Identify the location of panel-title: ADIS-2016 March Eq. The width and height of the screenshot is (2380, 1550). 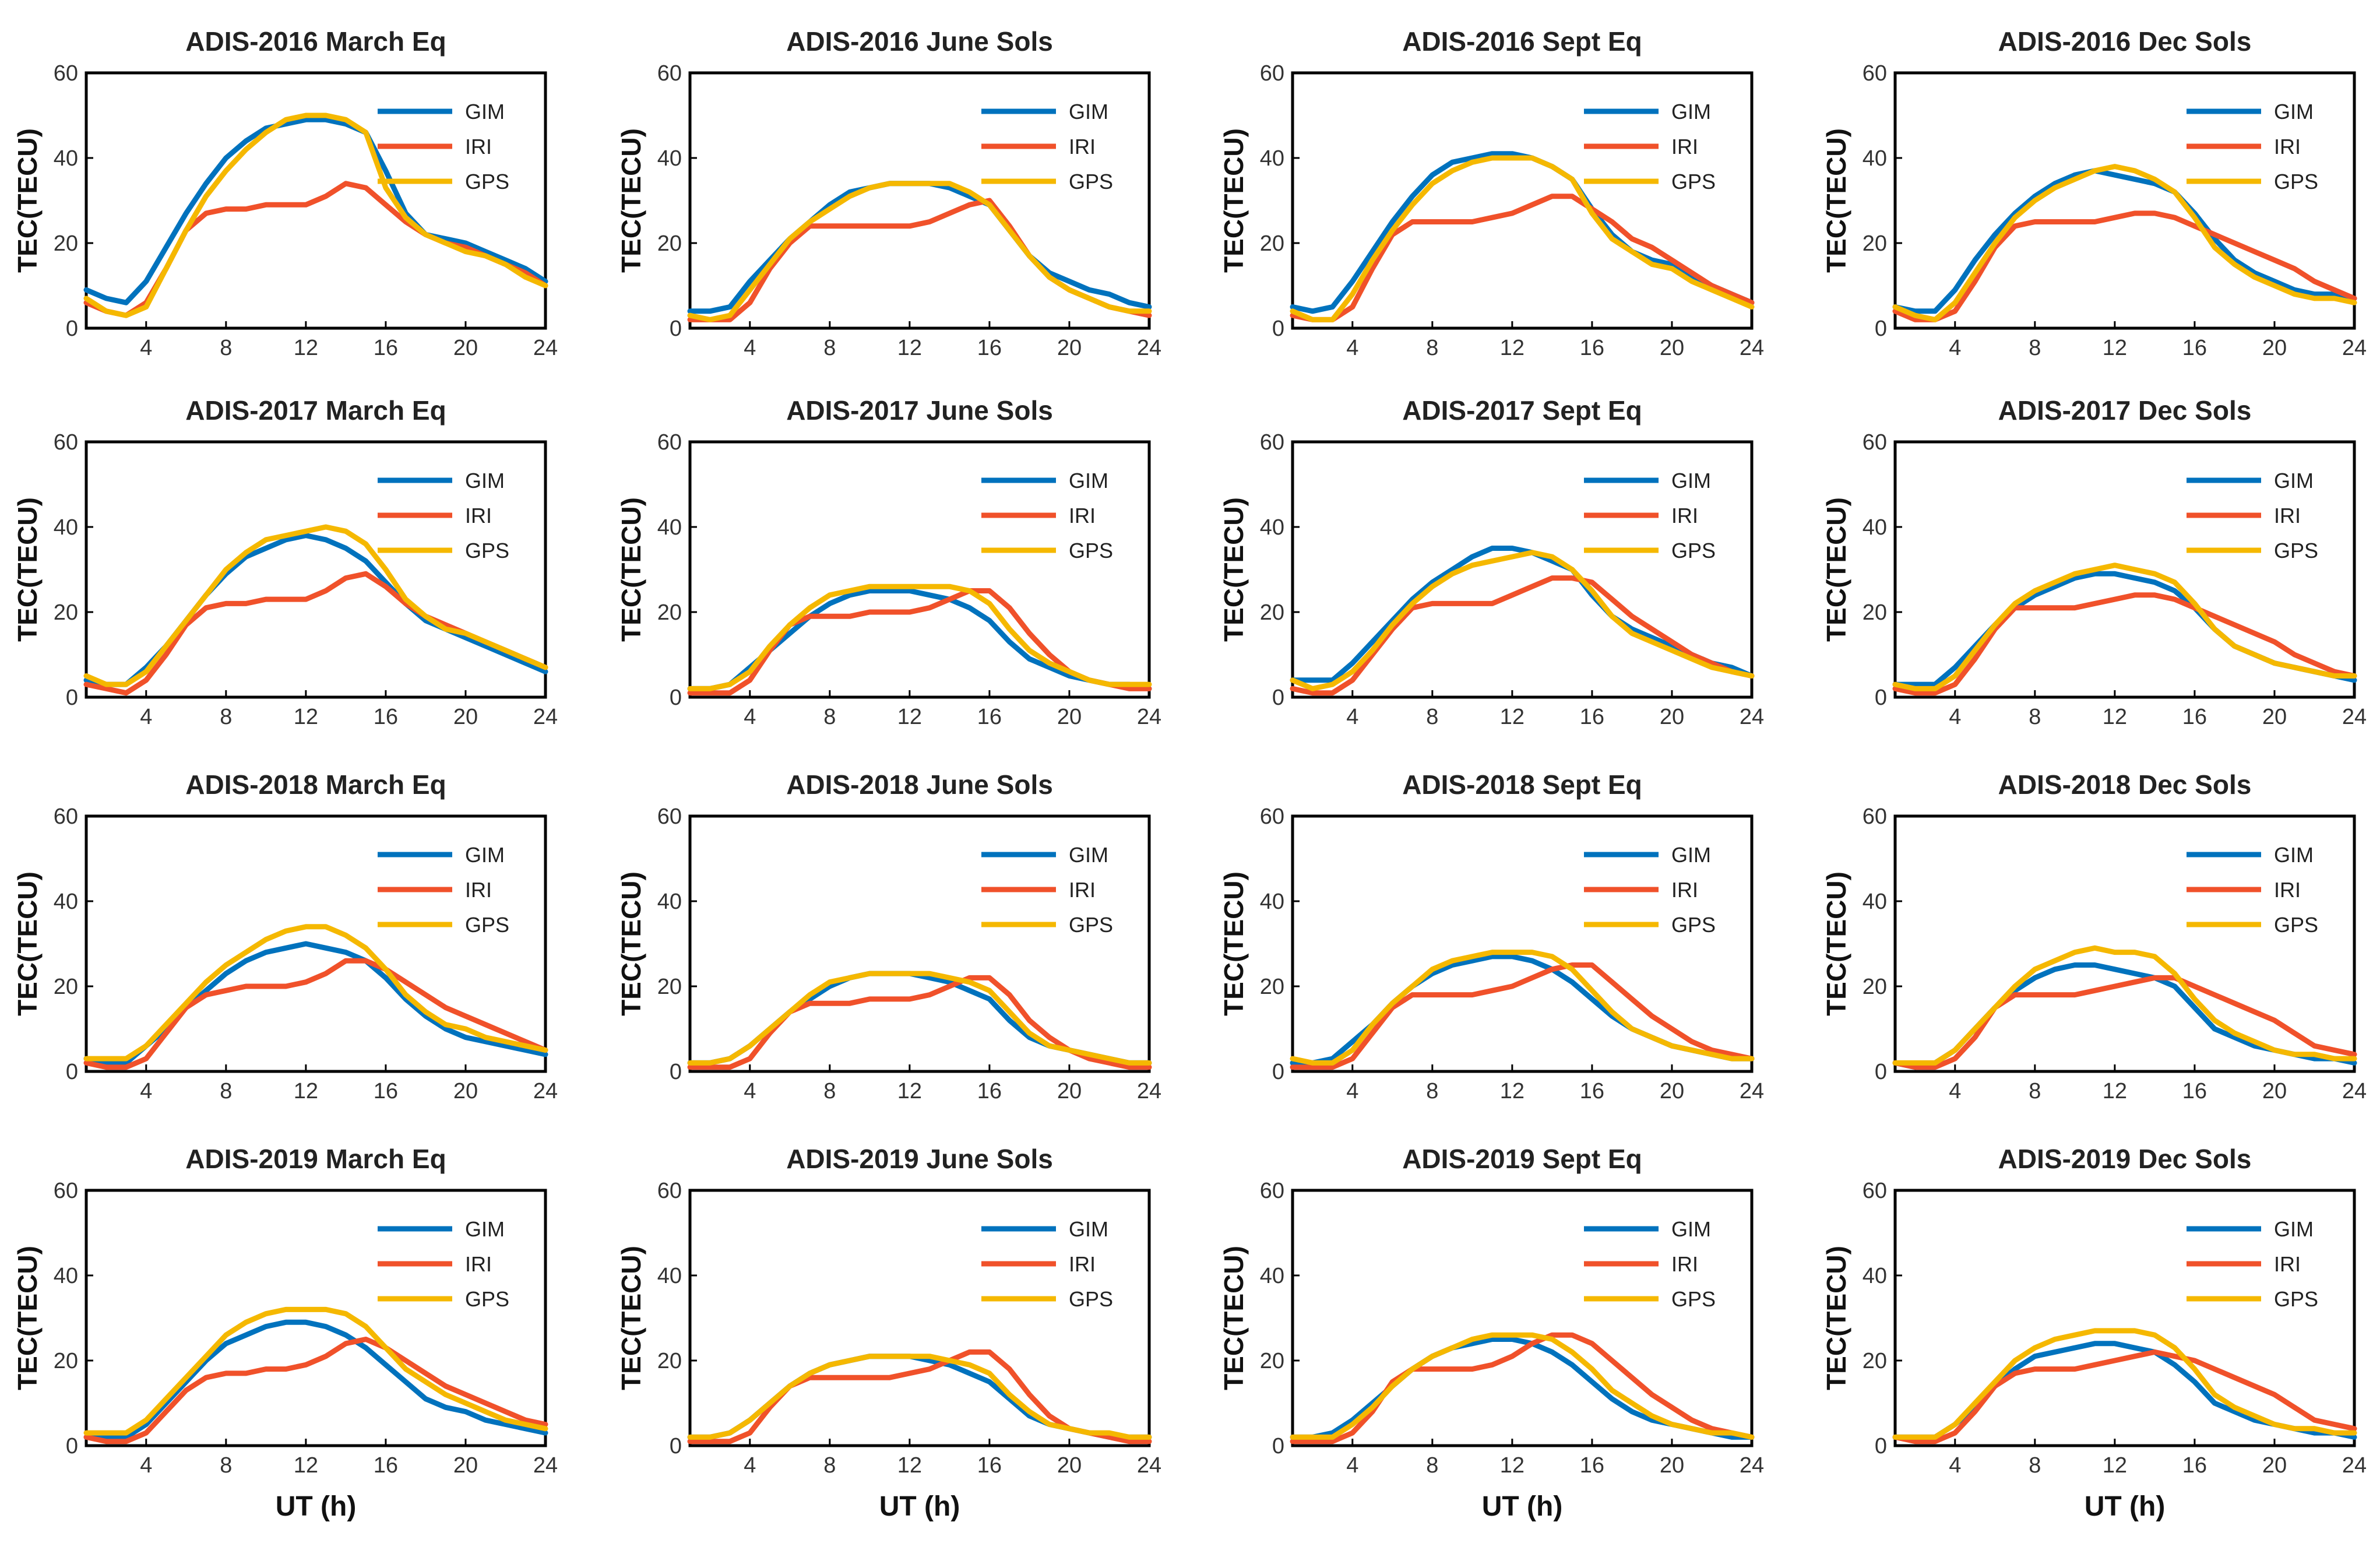
(315, 42).